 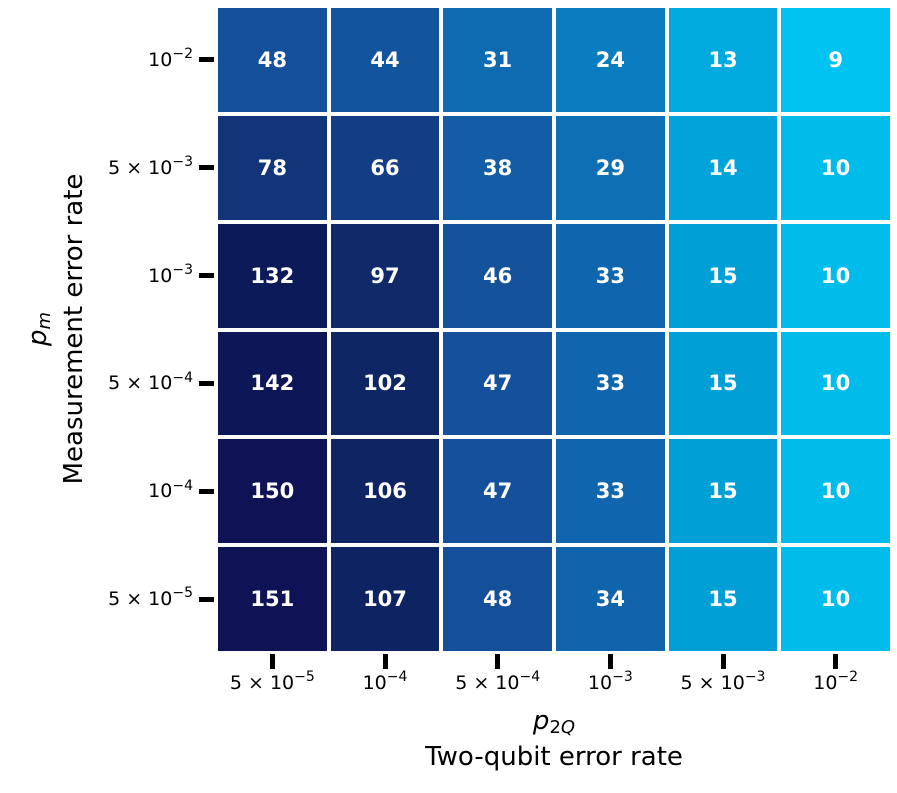 What do you see at coordinates (497, 275) in the screenshot?
I see `heatmap-cell: 46` at bounding box center [497, 275].